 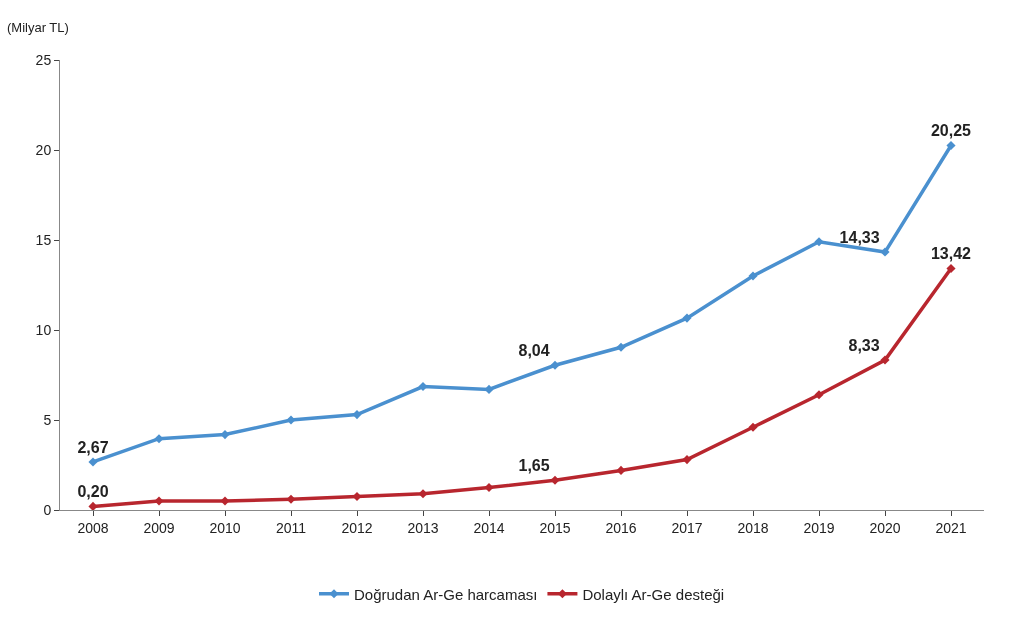 What do you see at coordinates (43, 149) in the screenshot?
I see `y-tick-label: 20` at bounding box center [43, 149].